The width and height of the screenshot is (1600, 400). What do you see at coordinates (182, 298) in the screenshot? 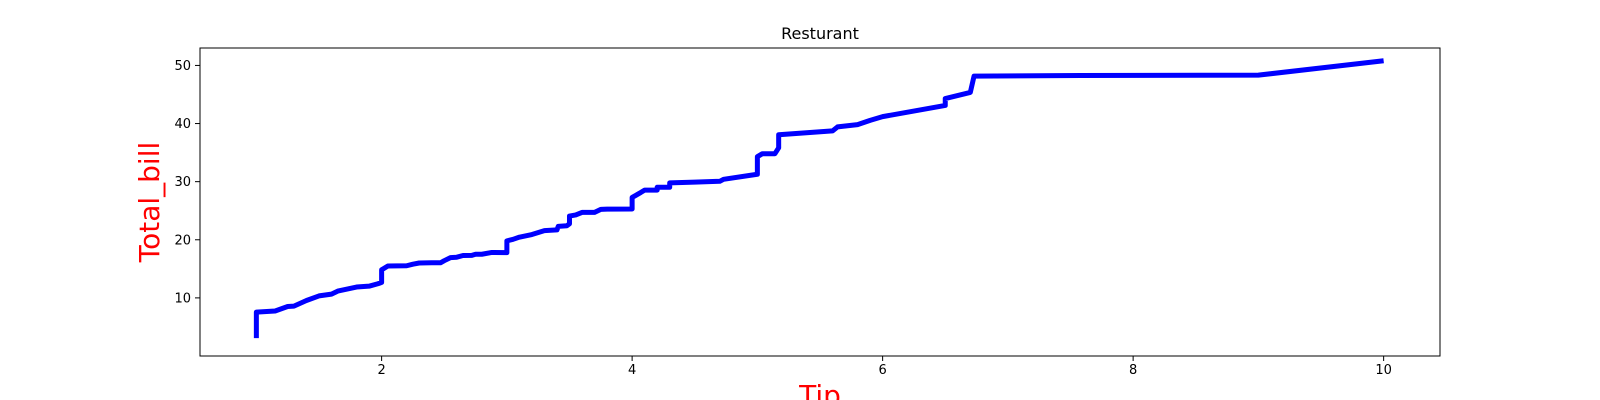
I see `y-tick-label: 10` at bounding box center [182, 298].